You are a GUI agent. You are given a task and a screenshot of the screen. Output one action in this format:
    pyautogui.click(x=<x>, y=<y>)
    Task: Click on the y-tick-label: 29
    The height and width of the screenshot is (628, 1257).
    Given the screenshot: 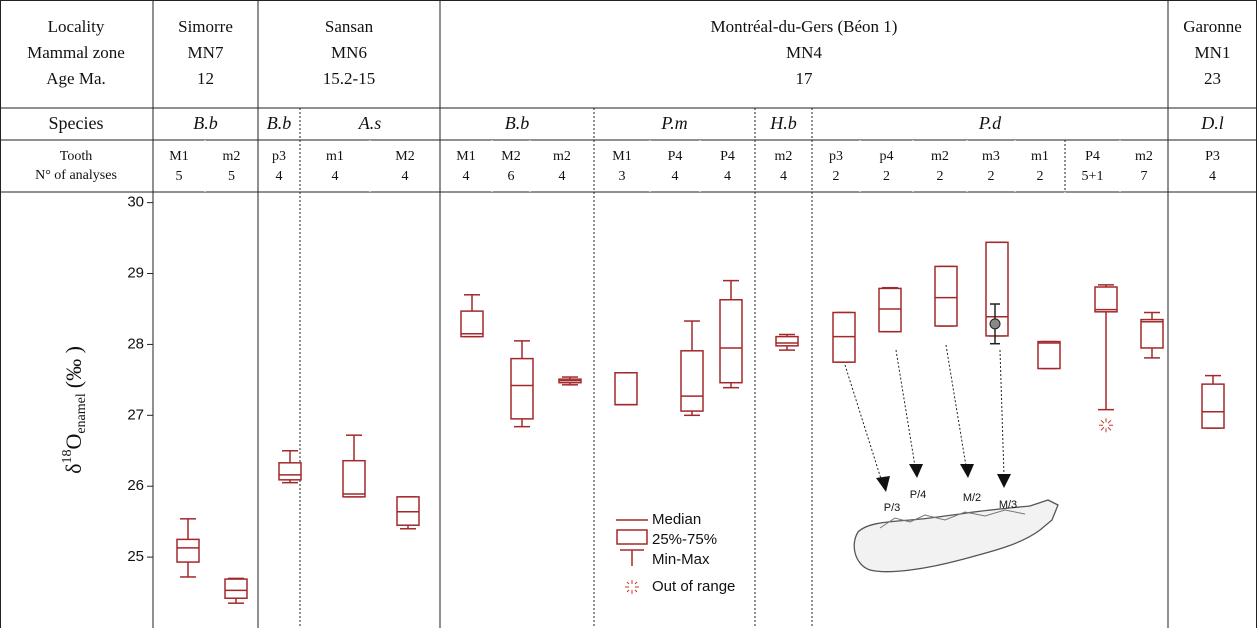 What is the action you would take?
    pyautogui.click(x=135, y=272)
    